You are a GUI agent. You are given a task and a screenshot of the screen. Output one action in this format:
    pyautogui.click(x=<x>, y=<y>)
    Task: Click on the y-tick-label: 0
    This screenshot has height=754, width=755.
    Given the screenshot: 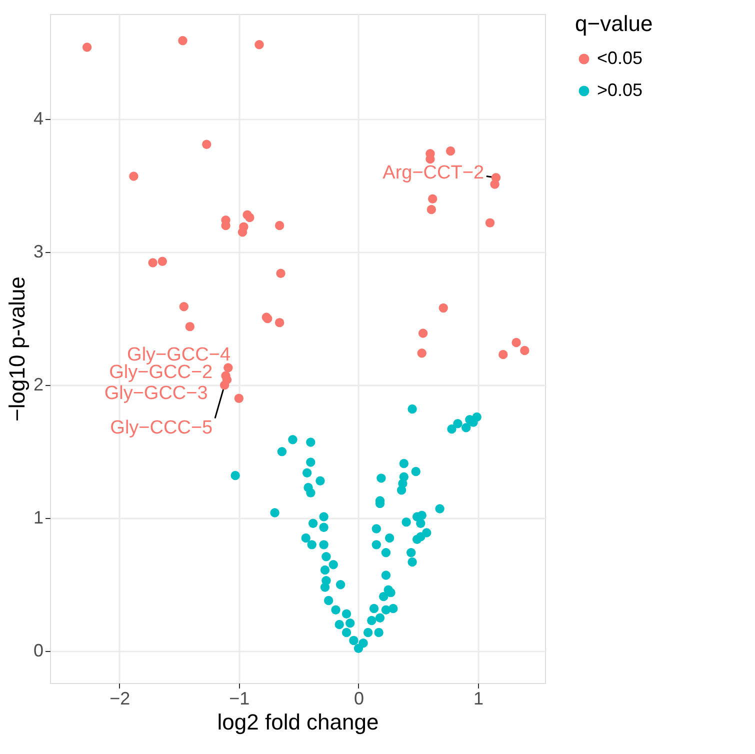 What is the action you would take?
    pyautogui.click(x=38, y=650)
    